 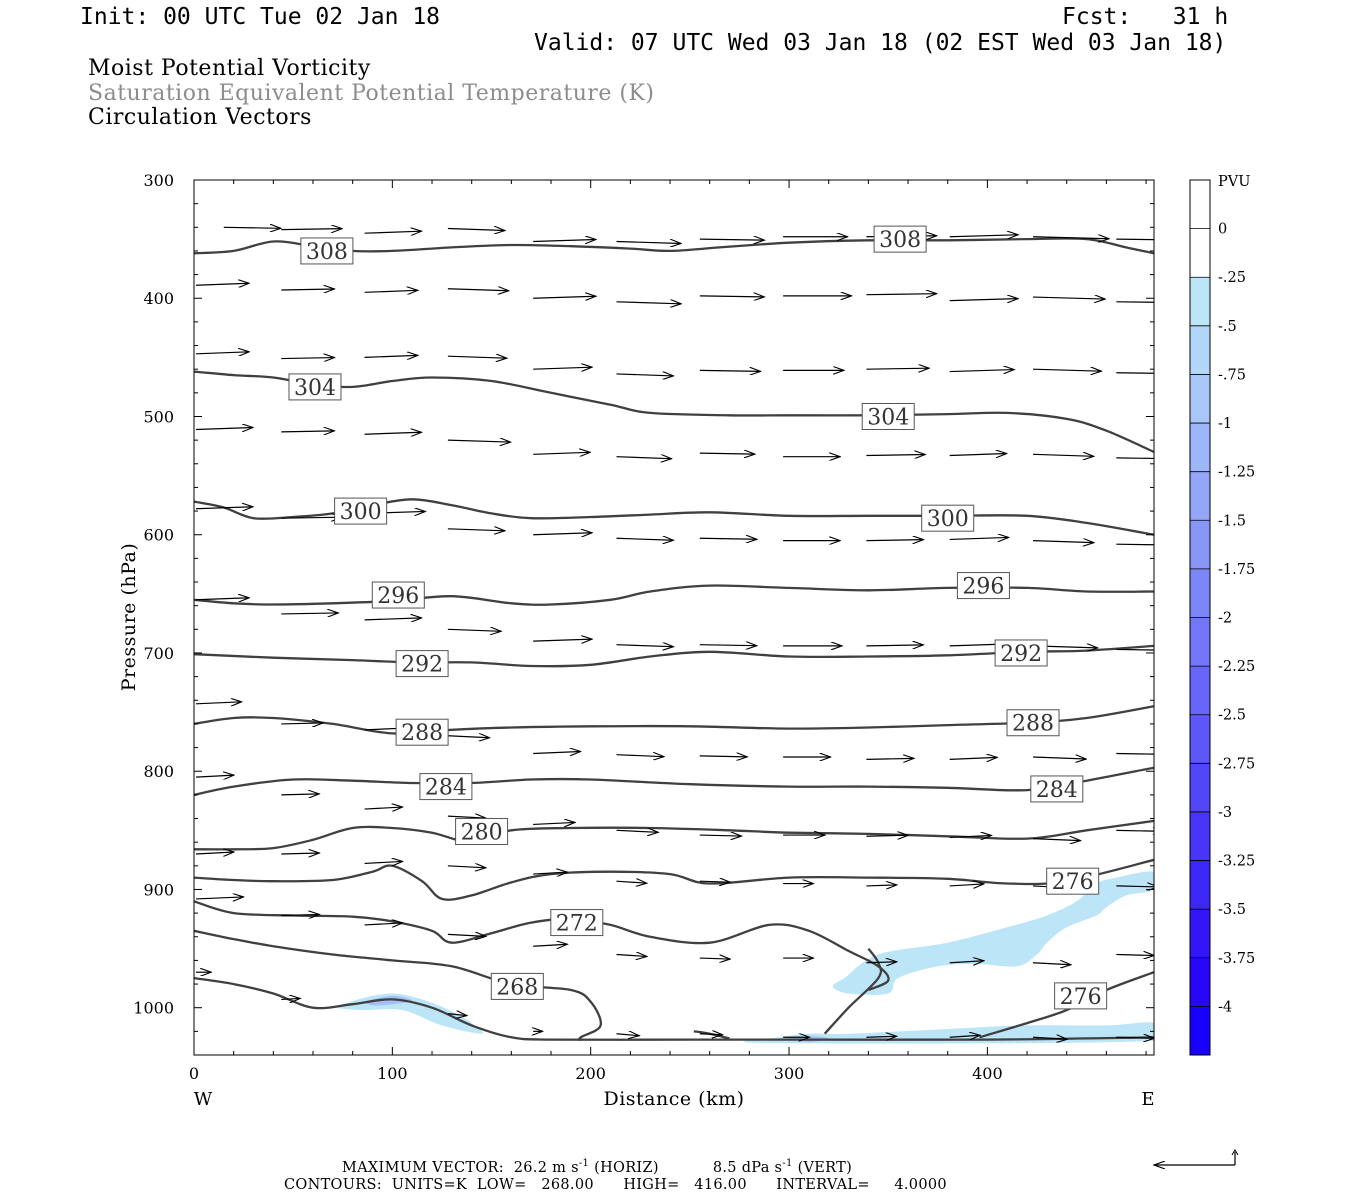 I want to click on contour-label-text: 276, so click(x=1081, y=997).